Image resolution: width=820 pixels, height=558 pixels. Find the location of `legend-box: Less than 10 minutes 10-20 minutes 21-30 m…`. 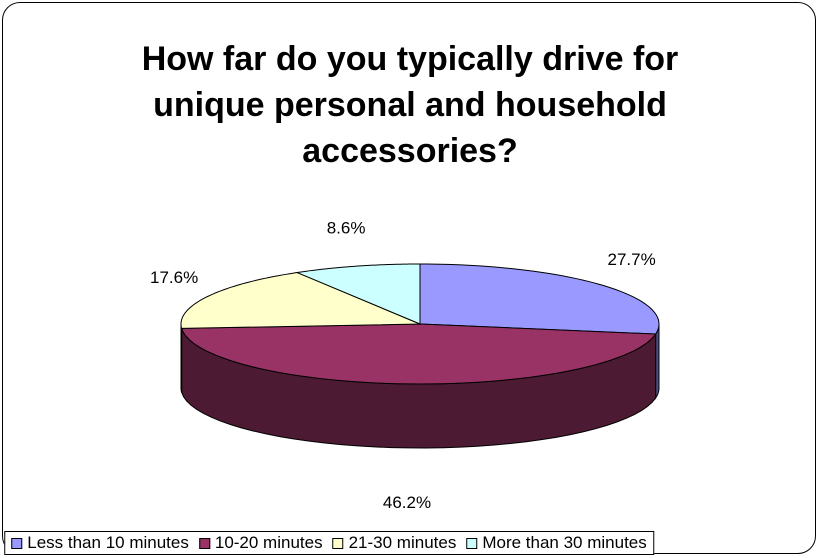

legend-box: Less than 10 minutes 10-20 minutes 21-30 m… is located at coordinates (329, 543).